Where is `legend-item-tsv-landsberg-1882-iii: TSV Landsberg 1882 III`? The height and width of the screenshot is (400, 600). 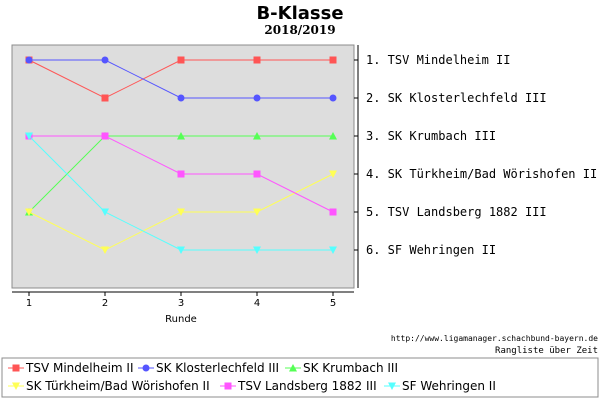
legend-item-tsv-landsberg-1882-iii: TSV Landsberg 1882 III is located at coordinates (298, 386).